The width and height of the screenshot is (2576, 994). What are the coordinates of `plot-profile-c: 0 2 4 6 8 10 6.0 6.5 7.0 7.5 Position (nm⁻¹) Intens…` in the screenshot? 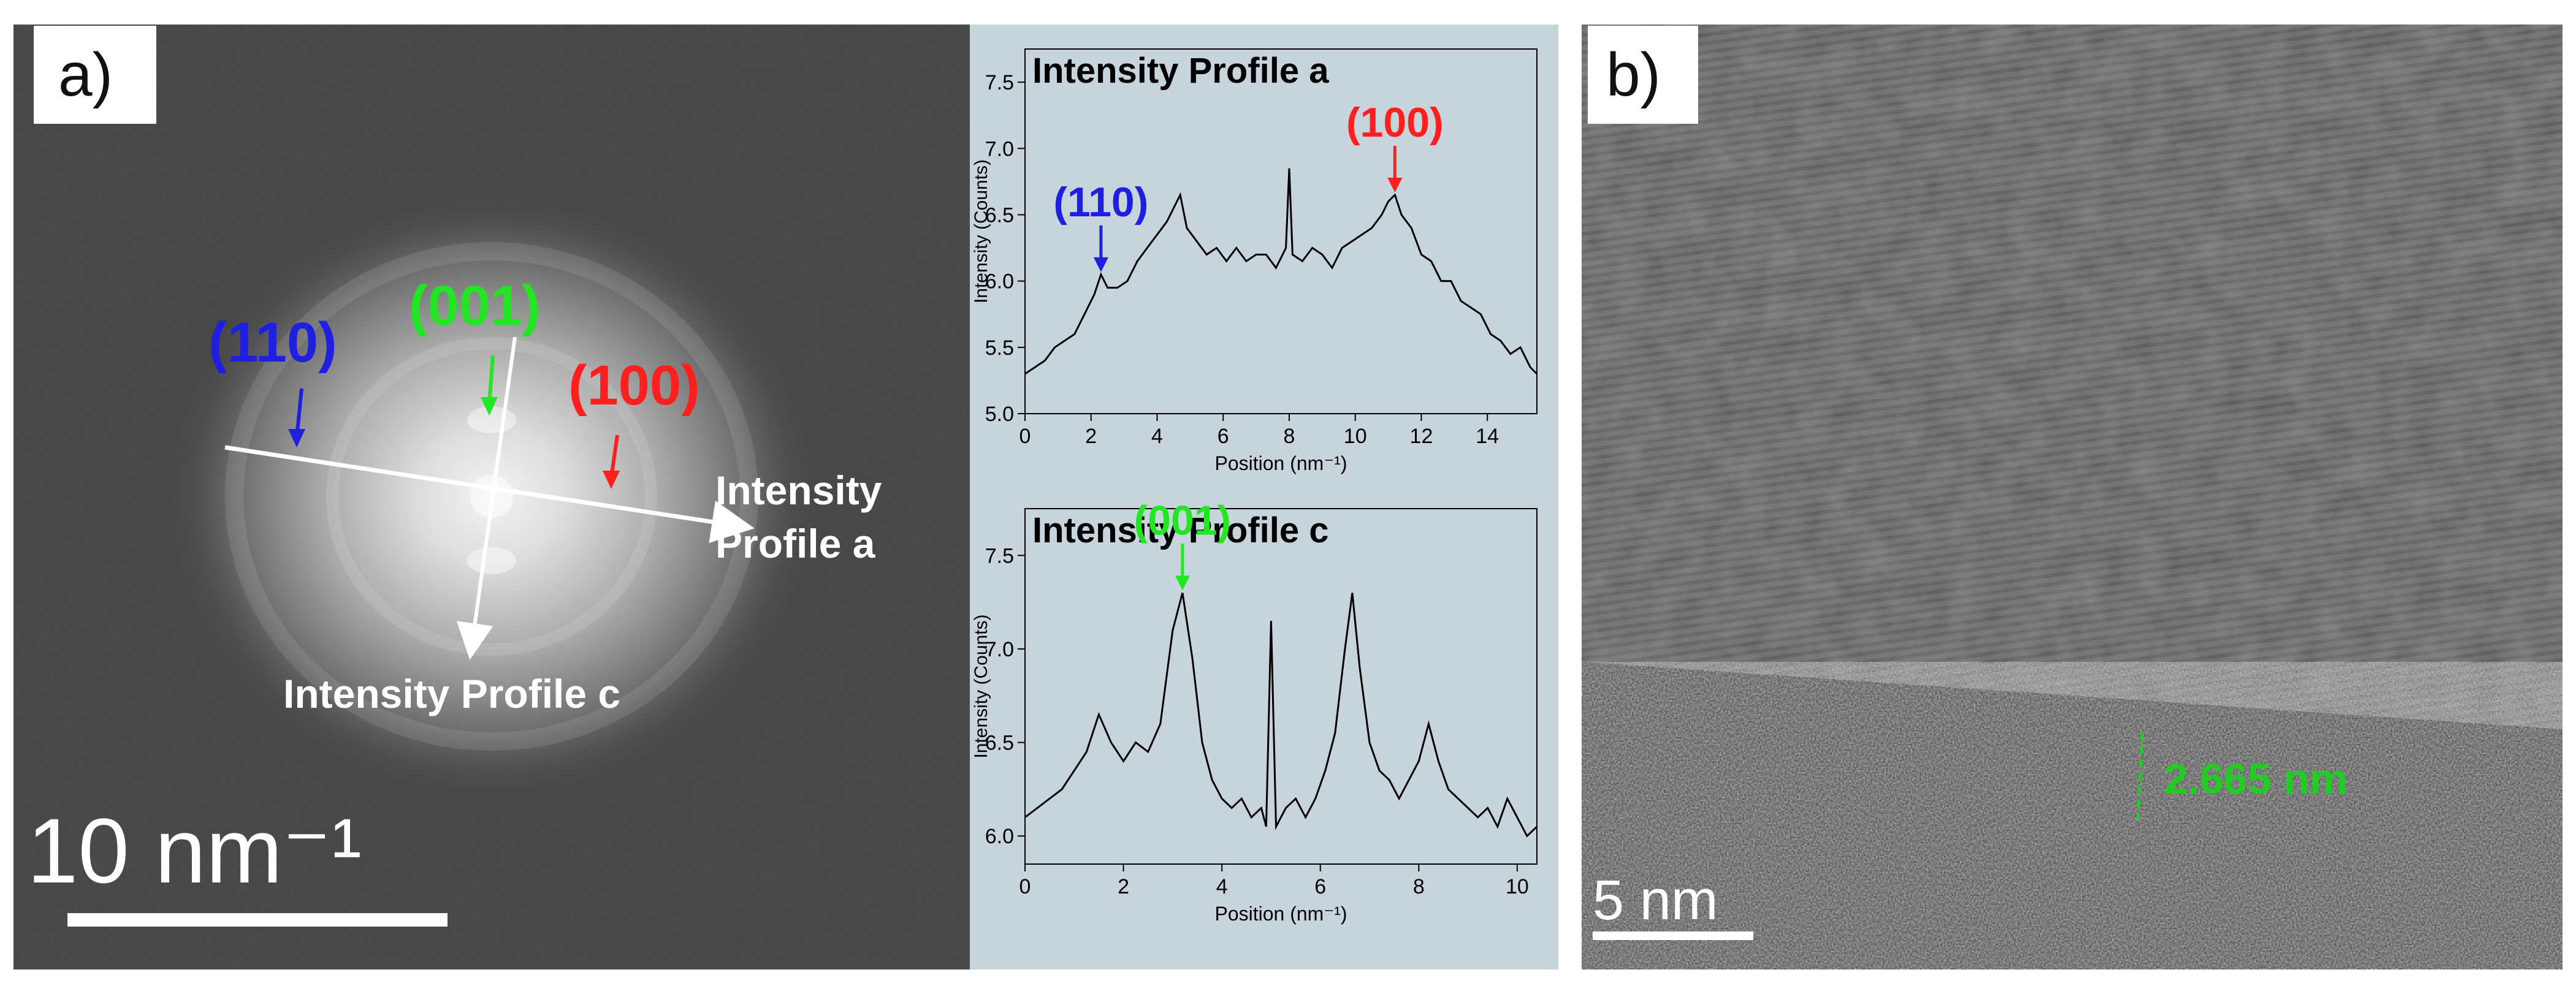 It's located at (1254, 711).